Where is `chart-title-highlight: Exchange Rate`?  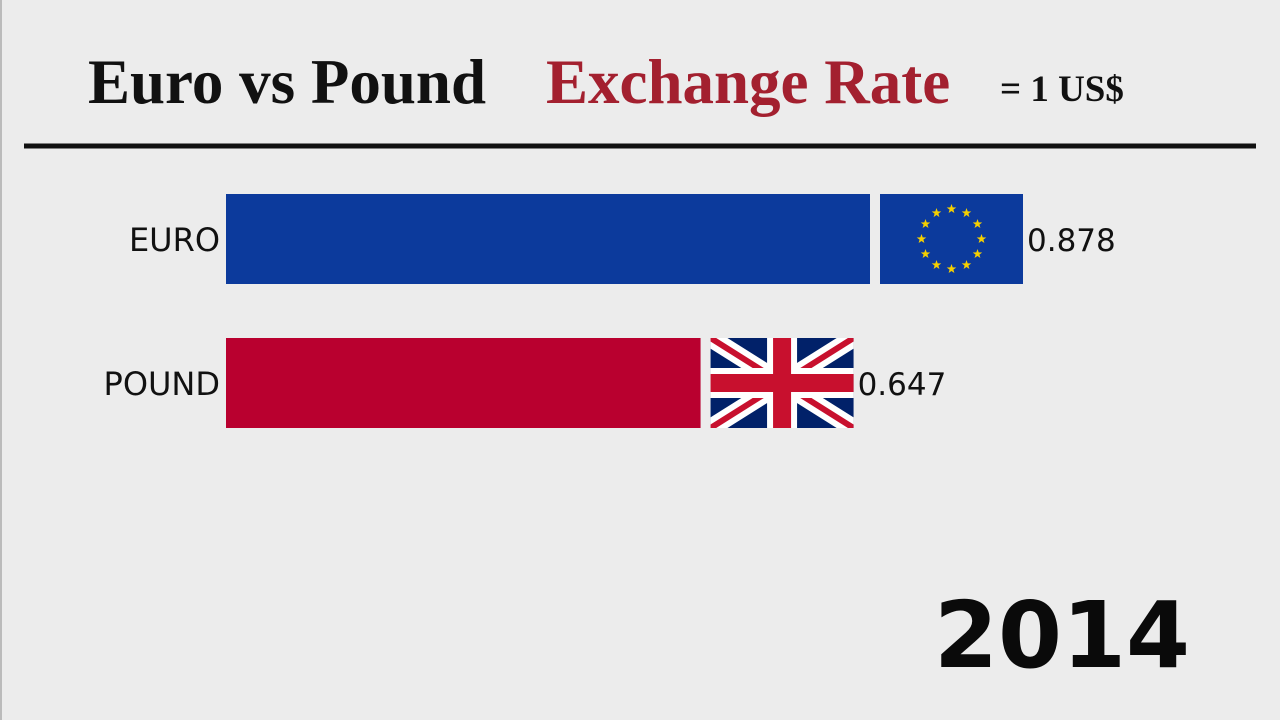
chart-title-highlight: Exchange Rate is located at coordinates (748, 82).